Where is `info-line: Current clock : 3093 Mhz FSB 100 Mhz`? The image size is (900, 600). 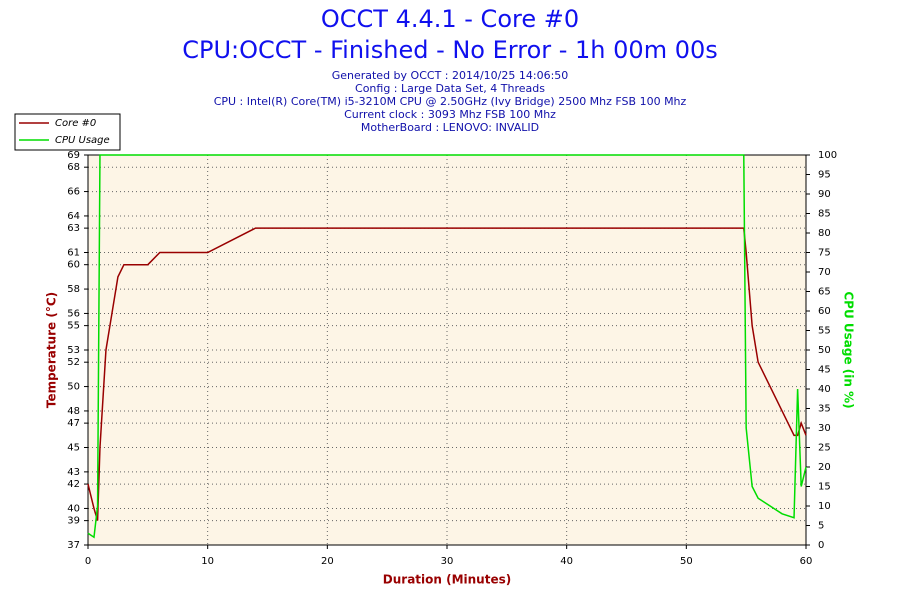 info-line: Current clock : 3093 Mhz FSB 100 Mhz is located at coordinates (450, 114).